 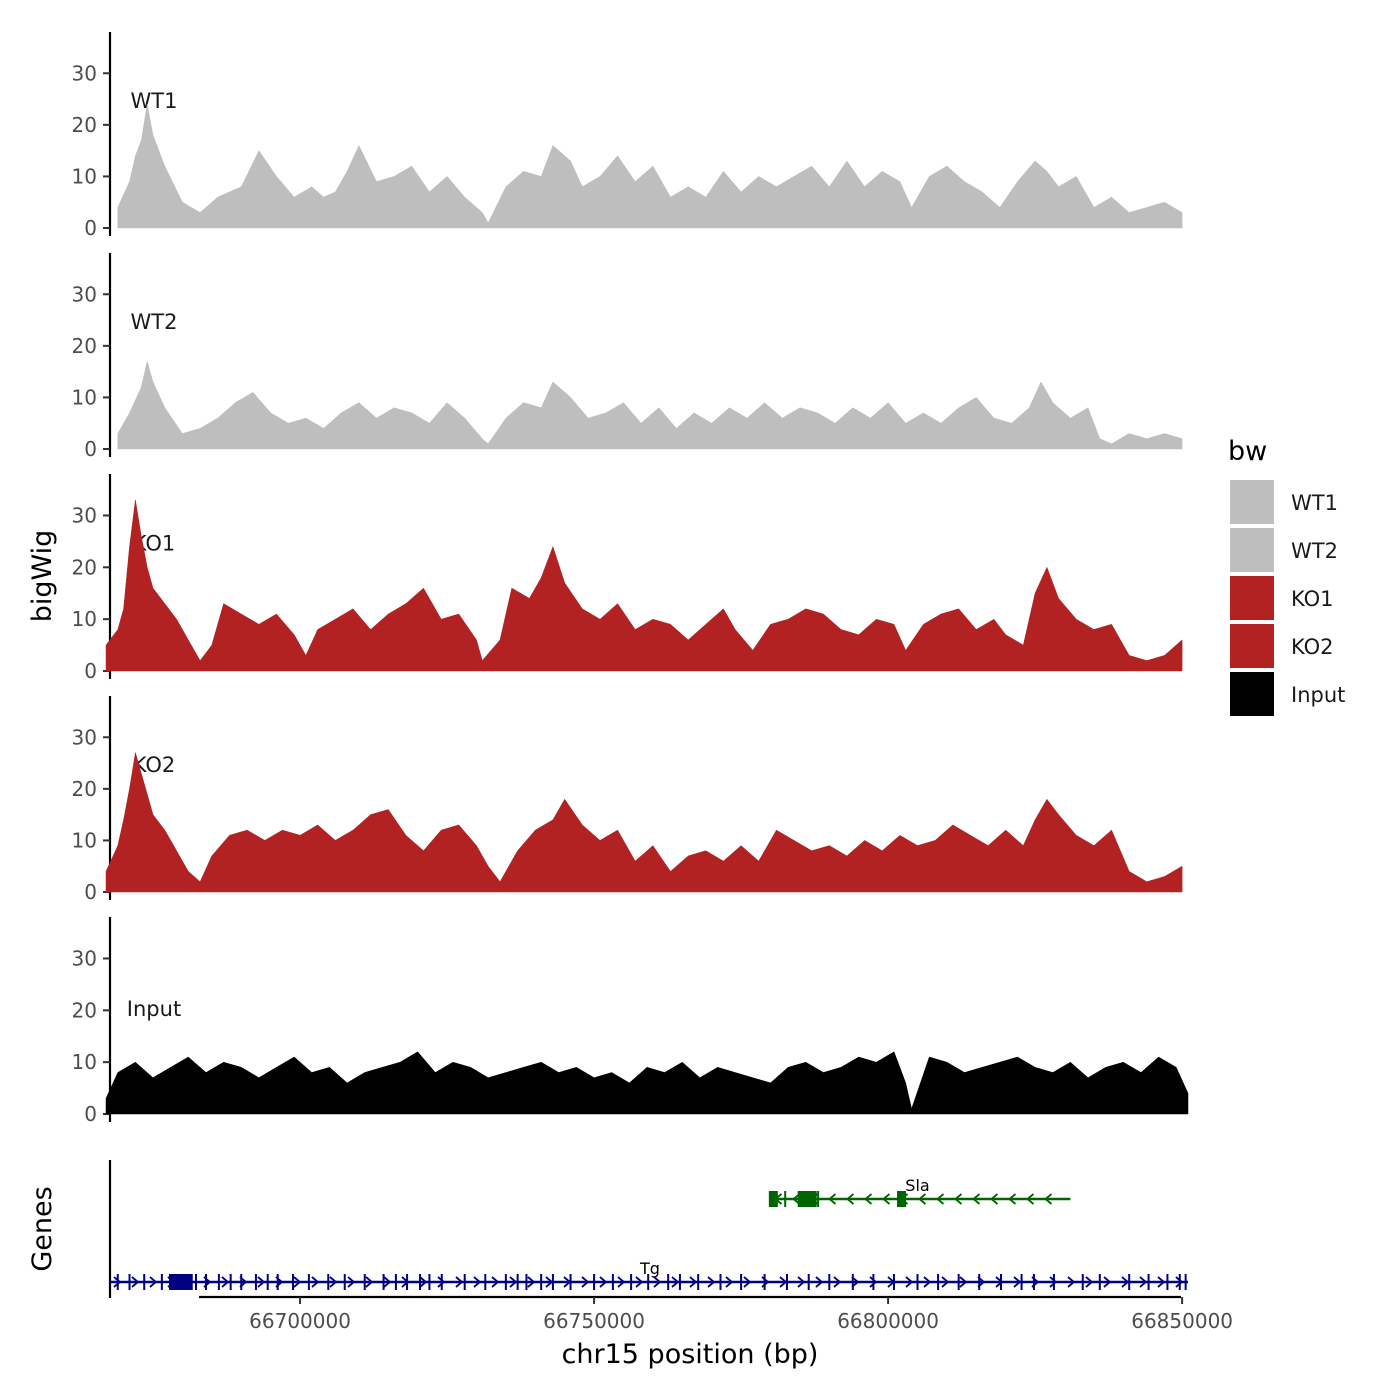 What do you see at coordinates (1312, 647) in the screenshot?
I see `legend-label-ko2: KO2` at bounding box center [1312, 647].